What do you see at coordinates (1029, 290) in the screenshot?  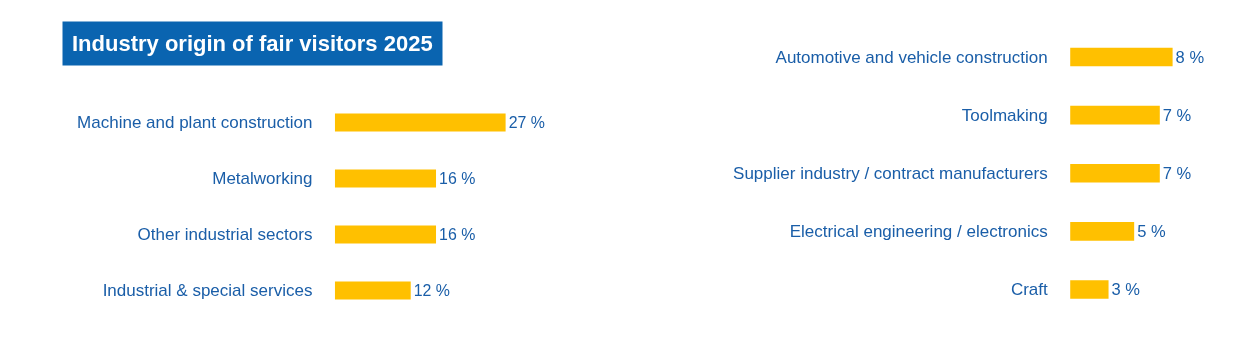 I see `y-tick-label: Craft` at bounding box center [1029, 290].